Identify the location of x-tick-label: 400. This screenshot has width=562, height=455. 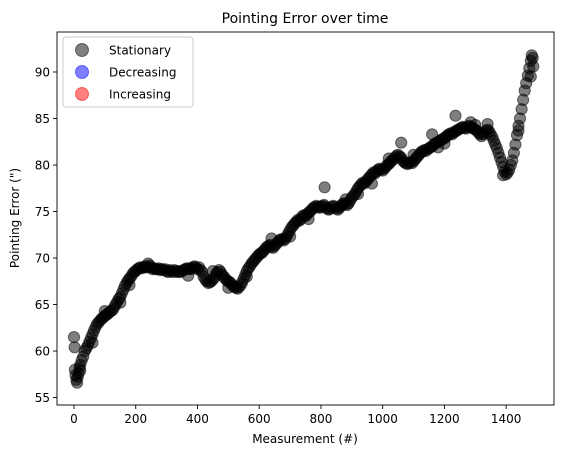
(197, 419).